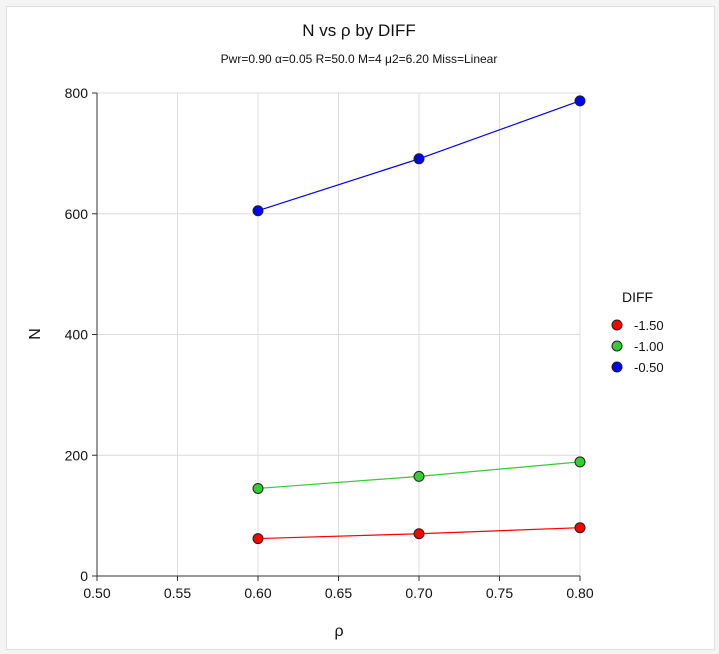  What do you see at coordinates (96, 593) in the screenshot?
I see `x-tick-label: 0.50` at bounding box center [96, 593].